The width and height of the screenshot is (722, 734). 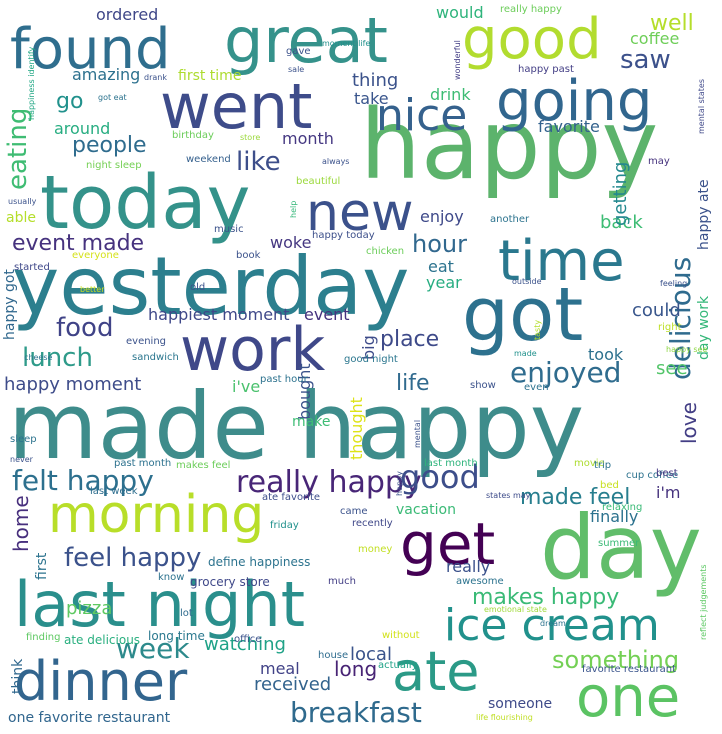 I want to click on word-vacation: vacation, so click(x=426, y=510).